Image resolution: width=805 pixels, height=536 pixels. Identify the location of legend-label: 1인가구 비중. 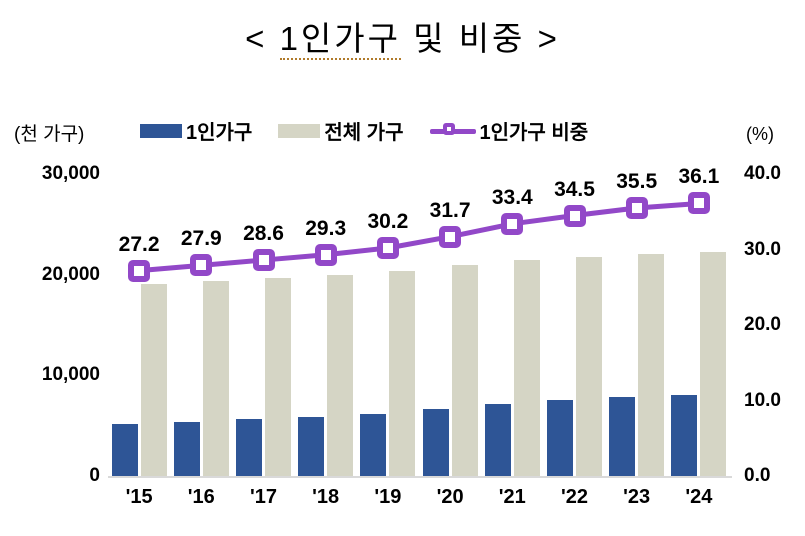
(534, 133).